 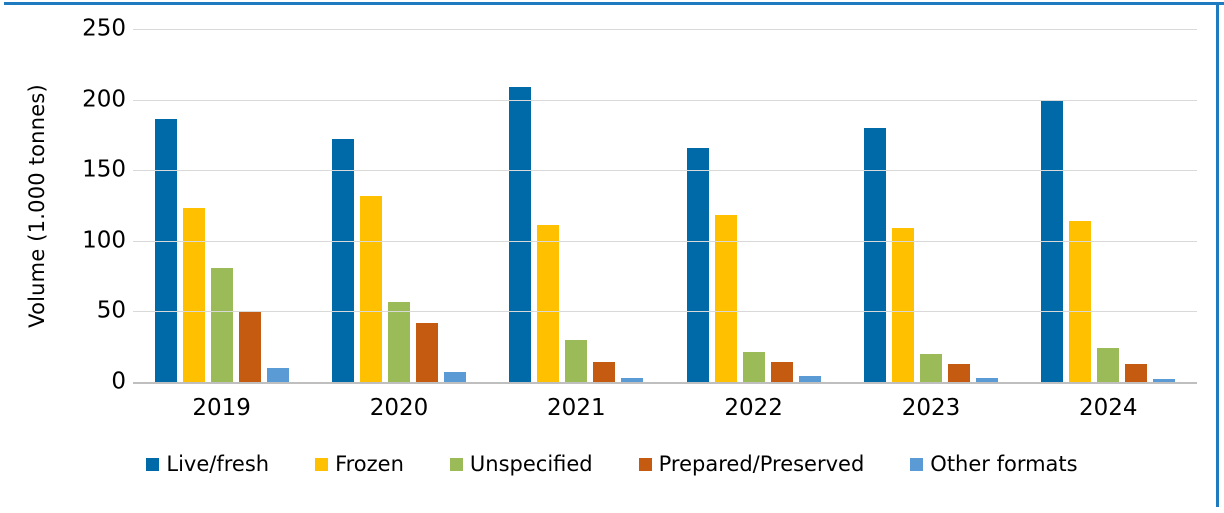 What do you see at coordinates (753, 408) in the screenshot?
I see `x-axis-label-2022: 2022` at bounding box center [753, 408].